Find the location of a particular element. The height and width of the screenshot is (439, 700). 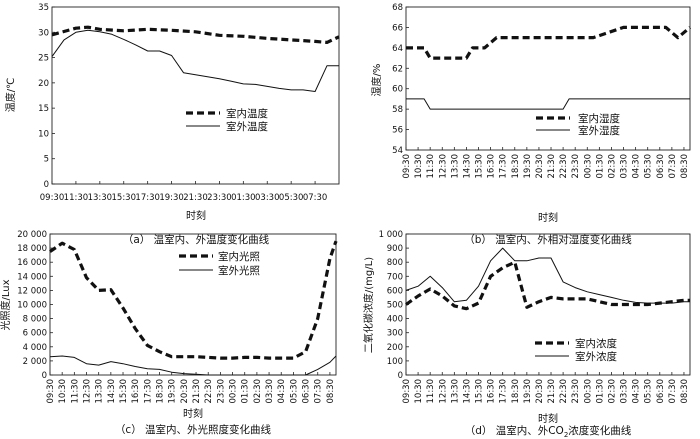

ytick-label: 58 is located at coordinates (397, 110).